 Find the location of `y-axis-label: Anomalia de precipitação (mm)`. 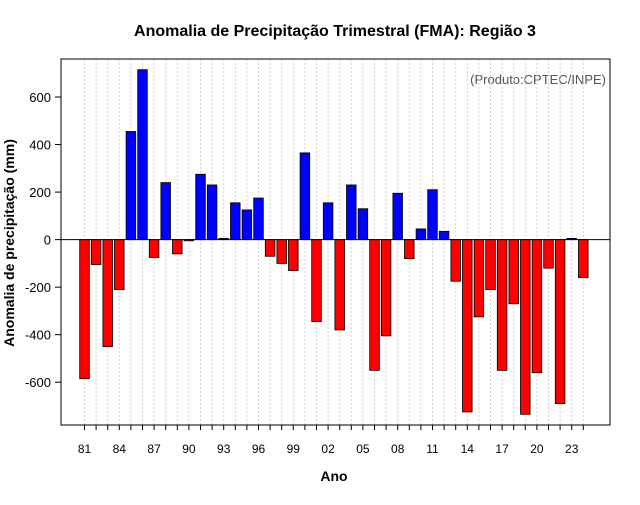

y-axis-label: Anomalia de precipitação (mm) is located at coordinates (9, 243).